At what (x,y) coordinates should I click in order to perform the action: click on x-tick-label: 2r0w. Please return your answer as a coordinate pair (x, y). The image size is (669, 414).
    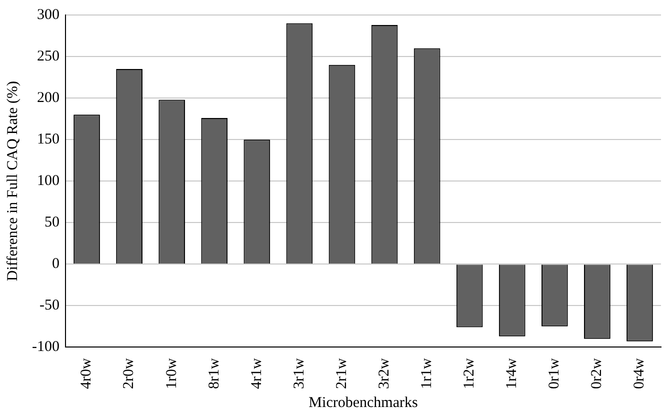
    Looking at the image, I should click on (129, 373).